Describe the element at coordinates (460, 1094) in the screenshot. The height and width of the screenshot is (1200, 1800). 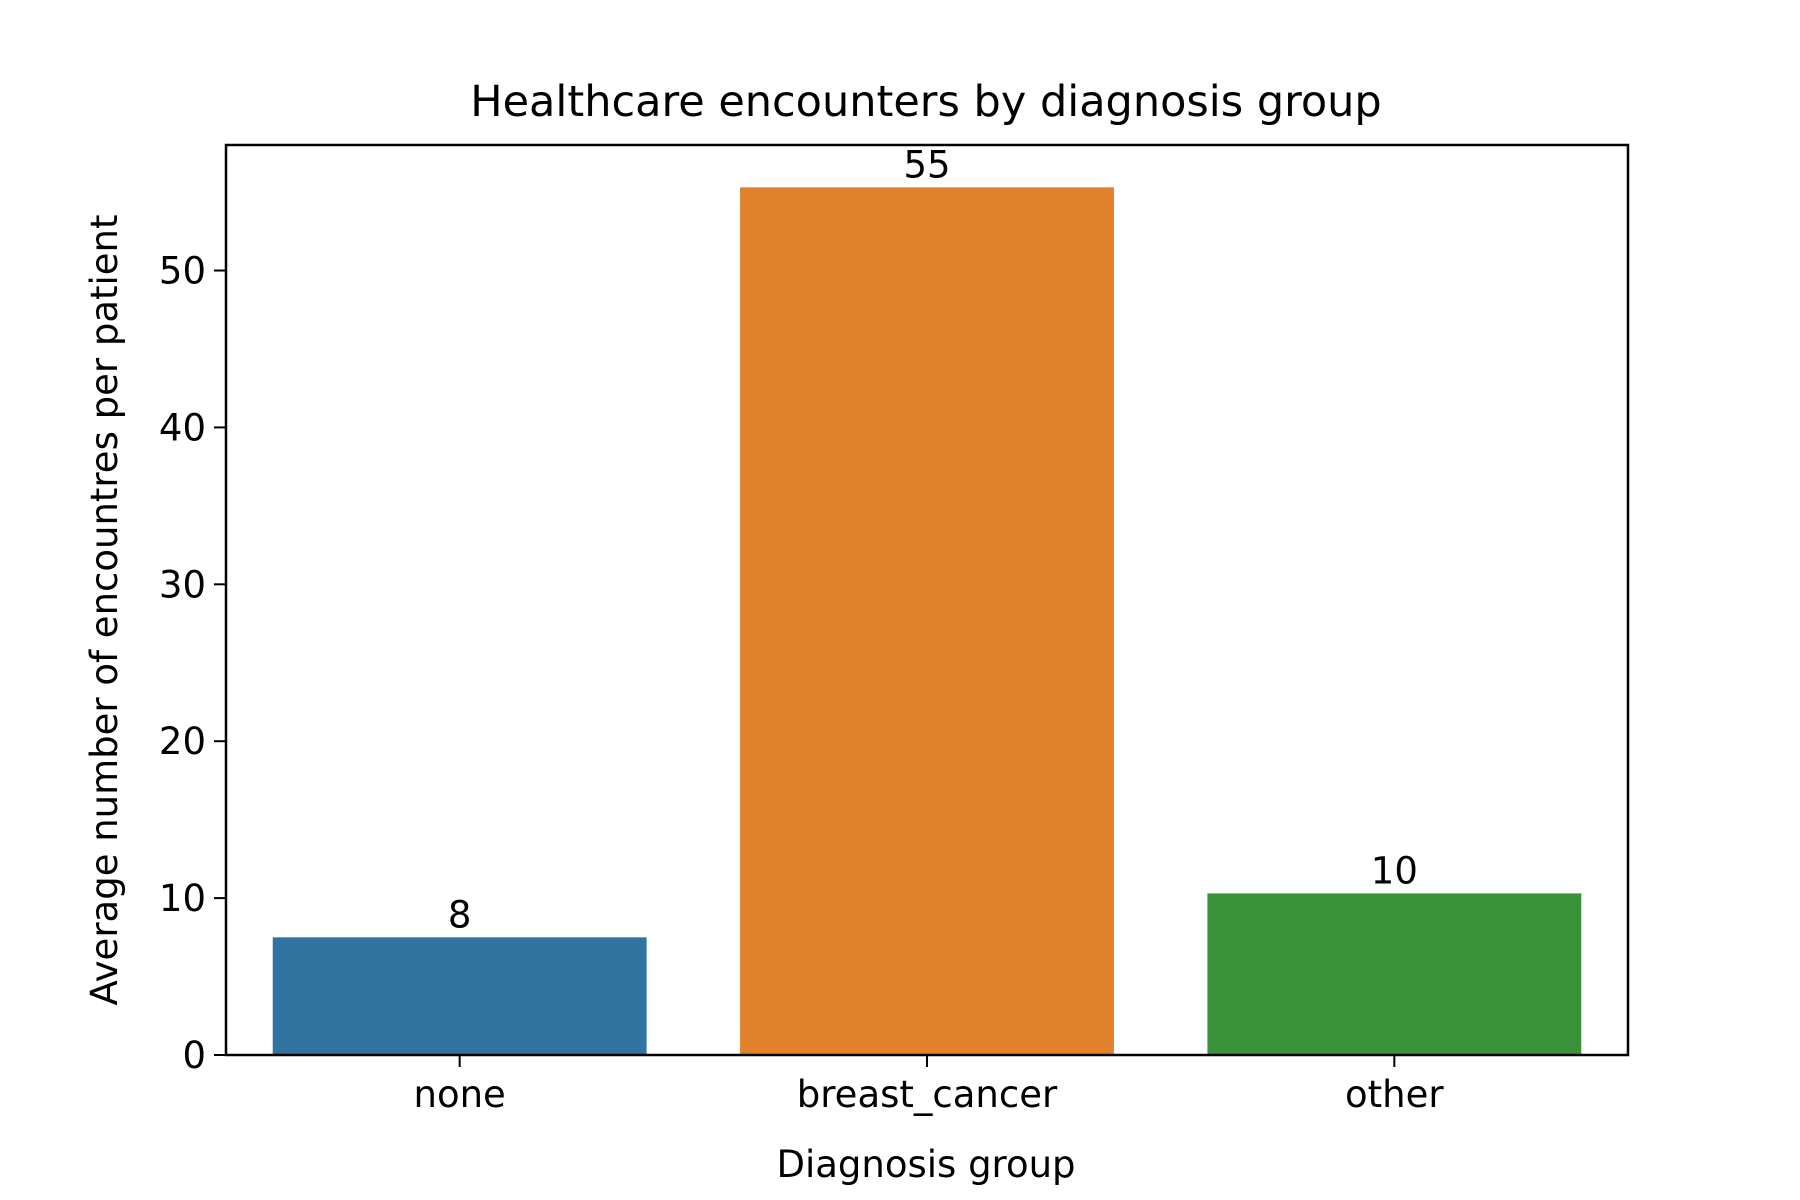
I see `x-tick-label: none` at that location.